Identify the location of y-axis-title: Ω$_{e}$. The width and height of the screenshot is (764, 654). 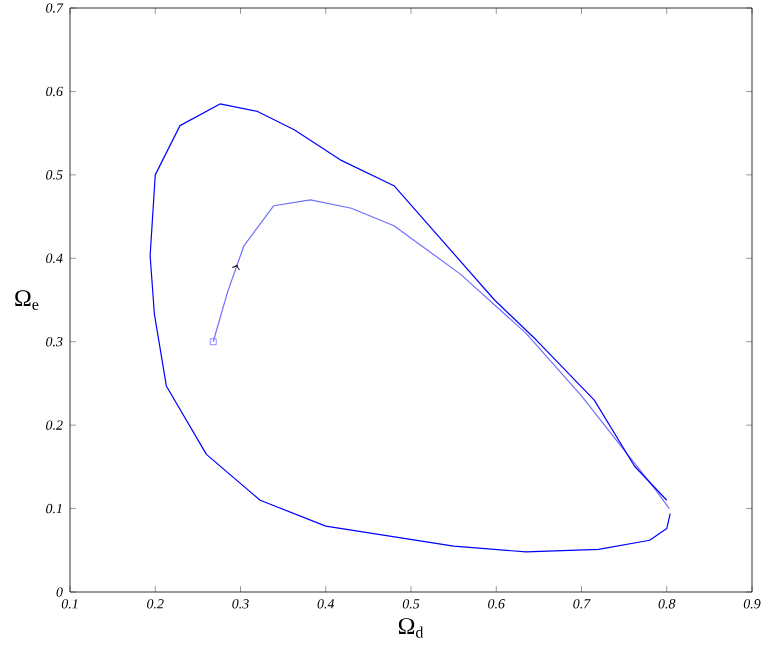
(27, 300).